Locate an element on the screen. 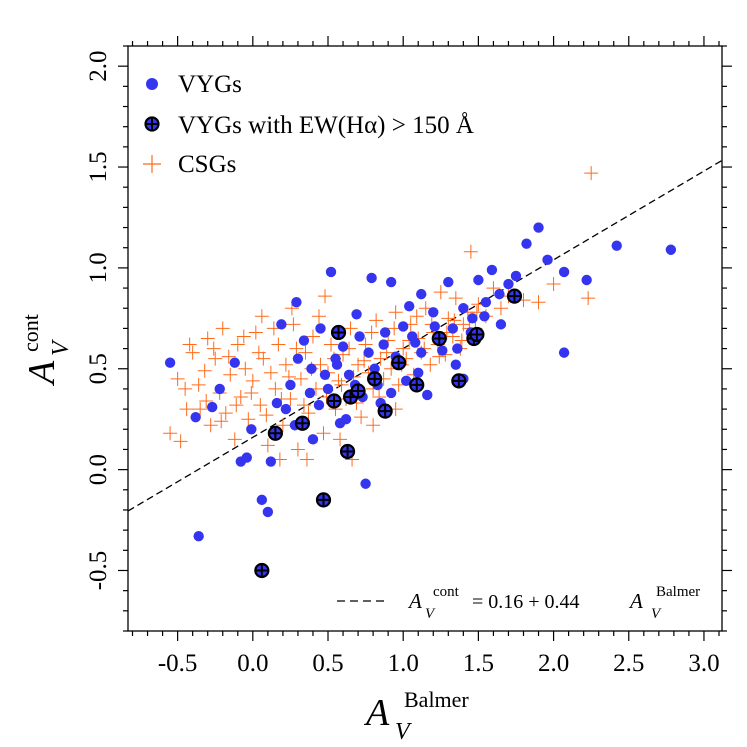 This screenshot has width=747, height=747. fit-equation-text: = 0.16 + 0.44 is located at coordinates (526, 602).